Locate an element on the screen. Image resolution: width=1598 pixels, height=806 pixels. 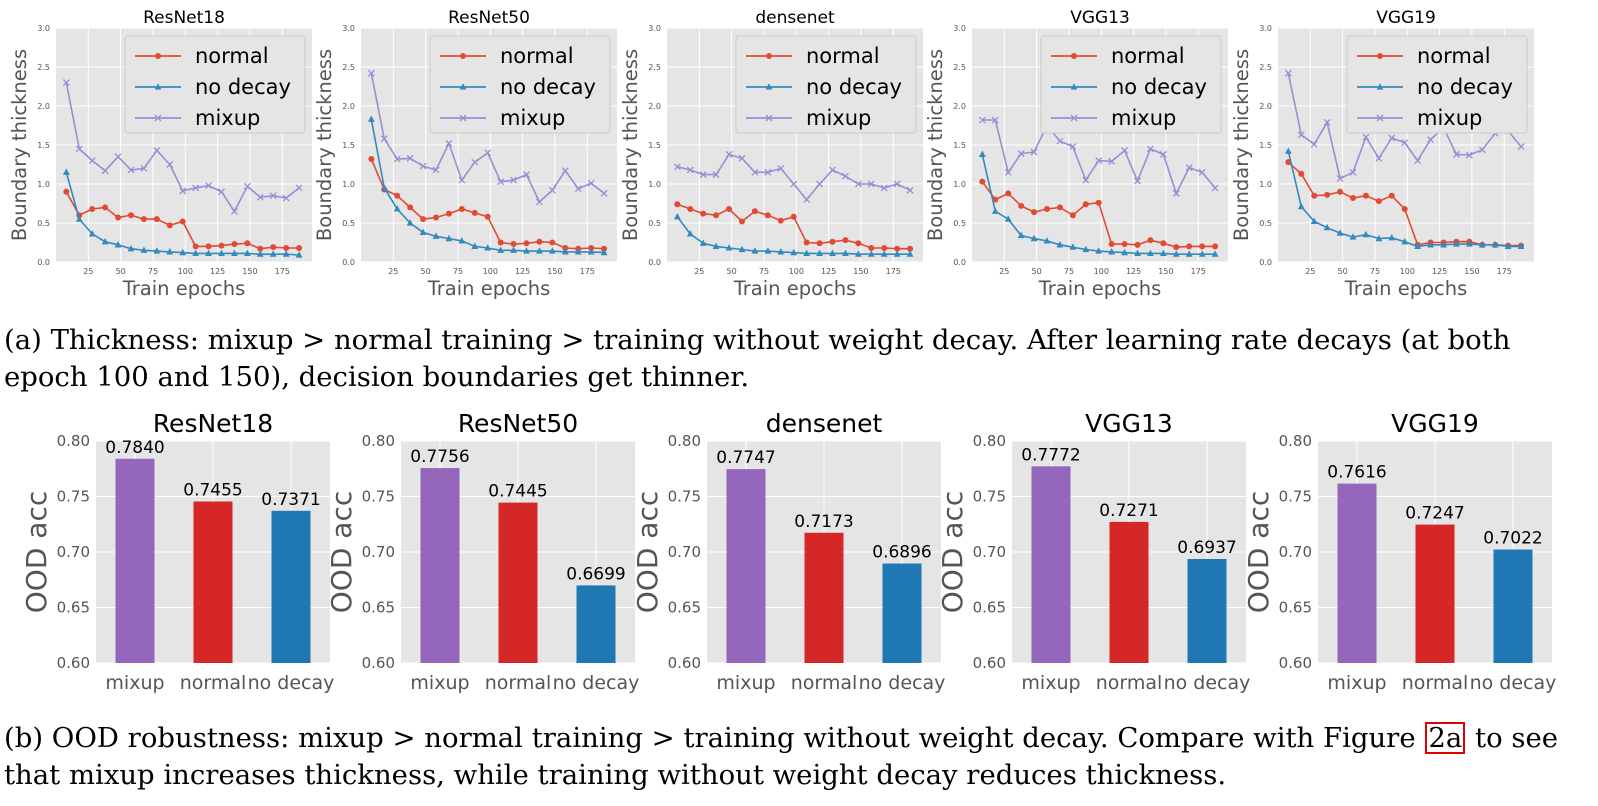
x-tick-label: normal is located at coordinates (518, 683).